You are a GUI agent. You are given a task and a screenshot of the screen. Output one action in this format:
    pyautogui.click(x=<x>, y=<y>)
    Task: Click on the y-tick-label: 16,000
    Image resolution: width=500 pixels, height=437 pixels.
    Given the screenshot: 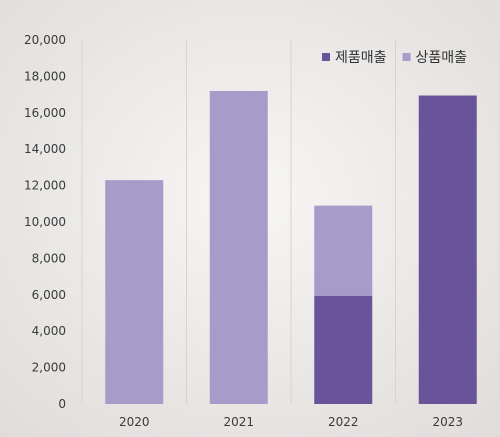 What is the action you would take?
    pyautogui.click(x=45, y=113)
    